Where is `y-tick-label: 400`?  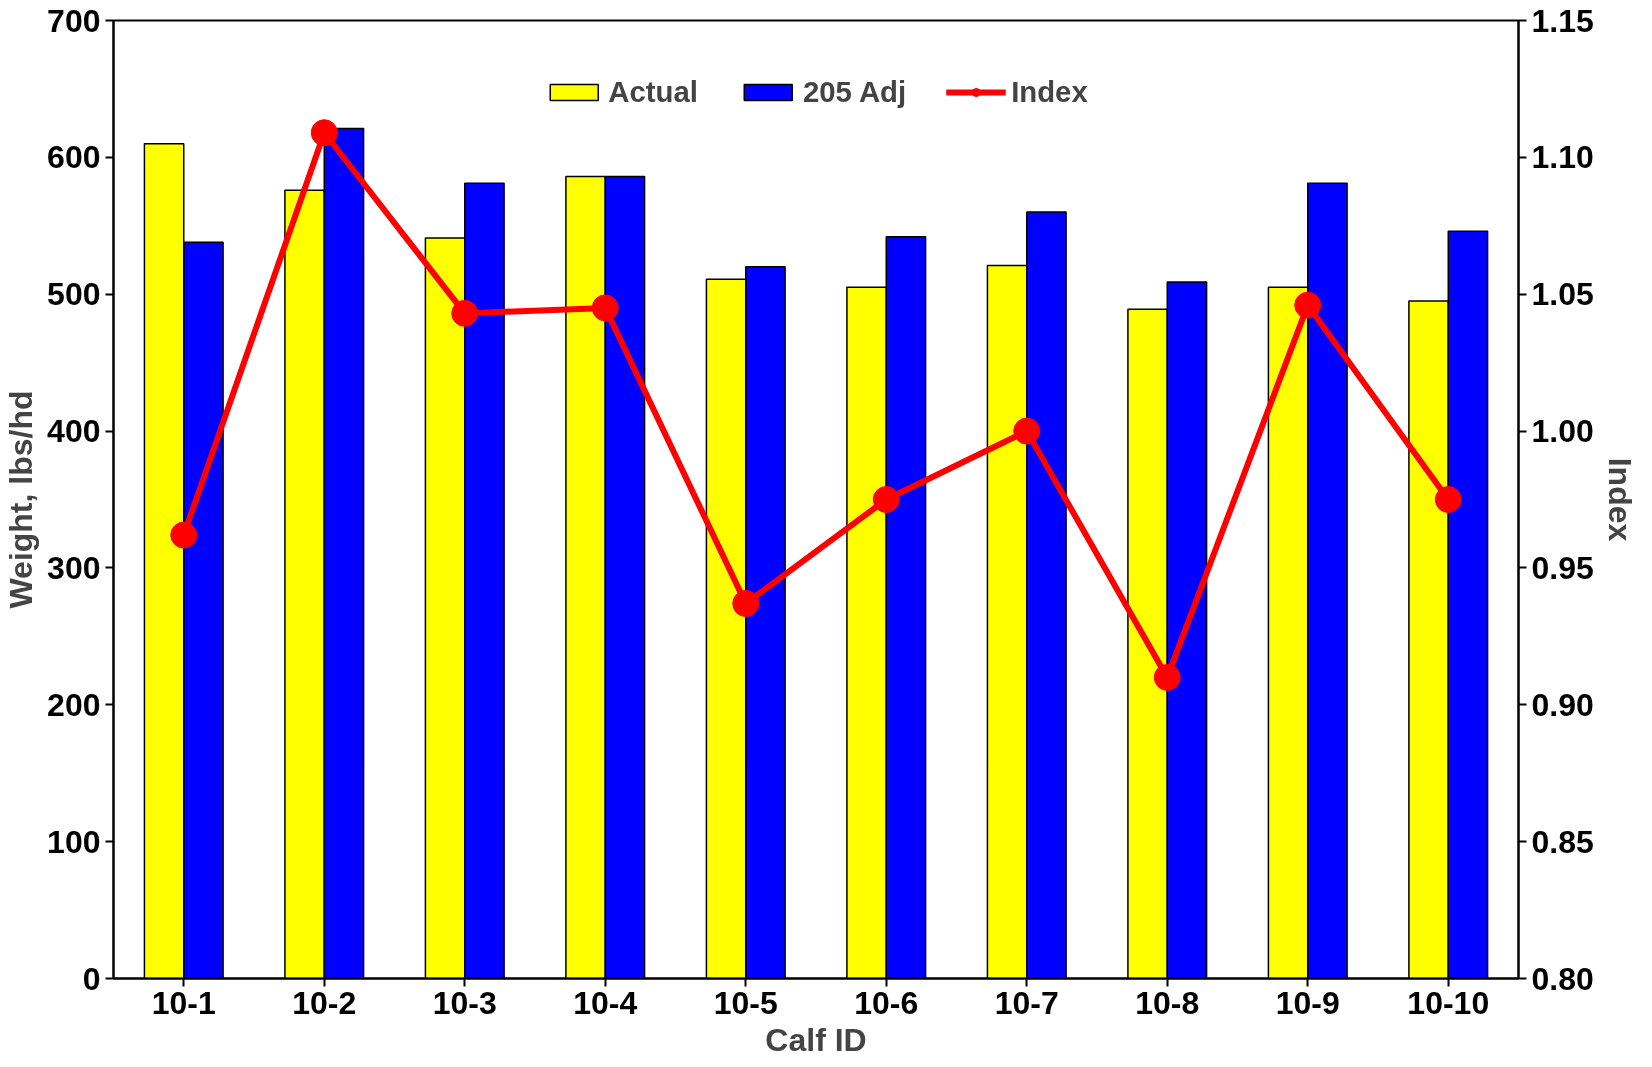 y-tick-label: 400 is located at coordinates (74, 431).